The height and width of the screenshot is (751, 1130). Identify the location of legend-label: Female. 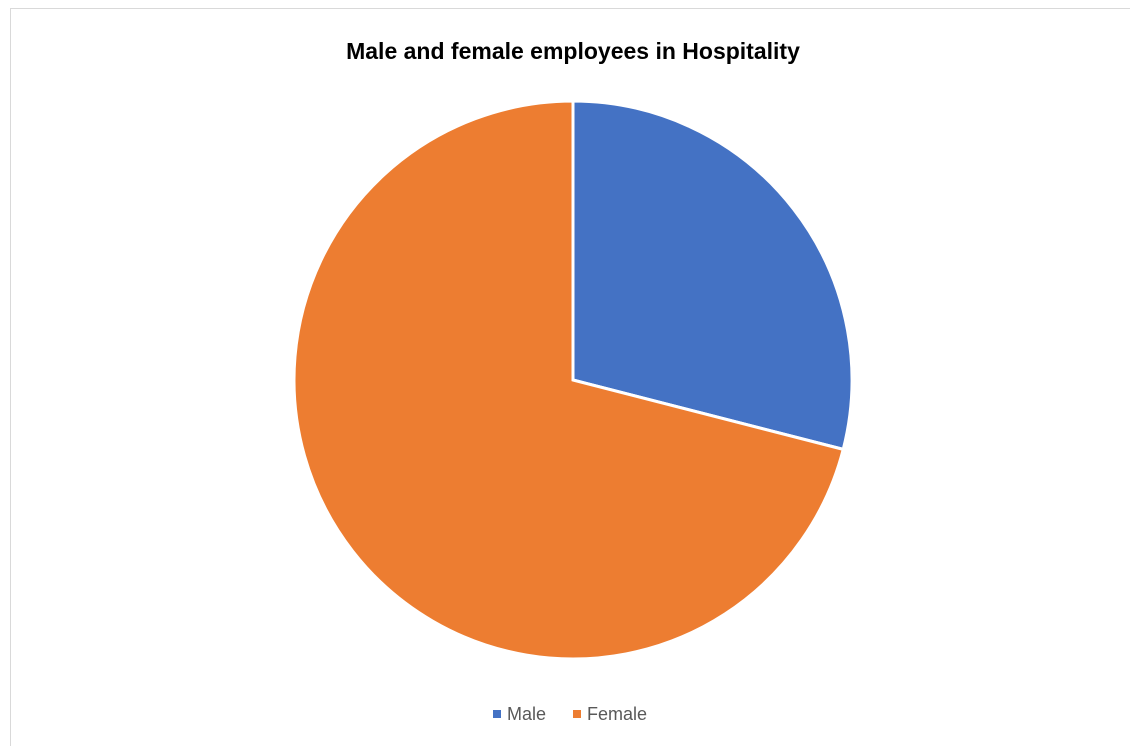
(617, 714).